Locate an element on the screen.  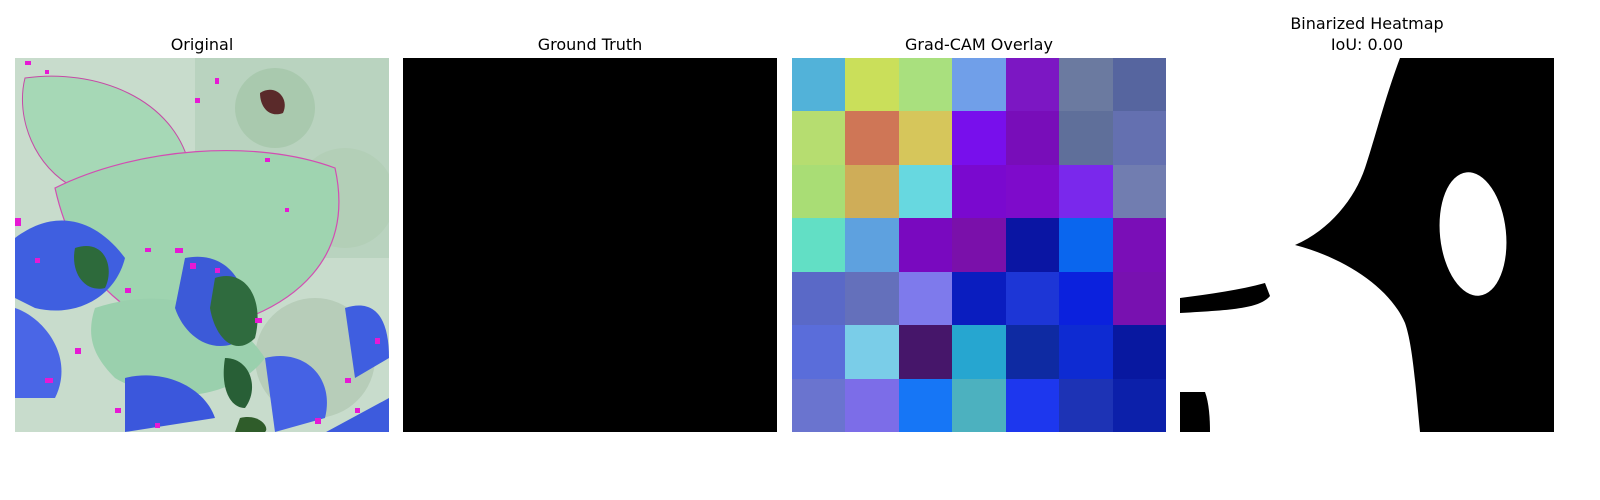
binarized-title: Binarized Heatmap is located at coordinates (1367, 23).